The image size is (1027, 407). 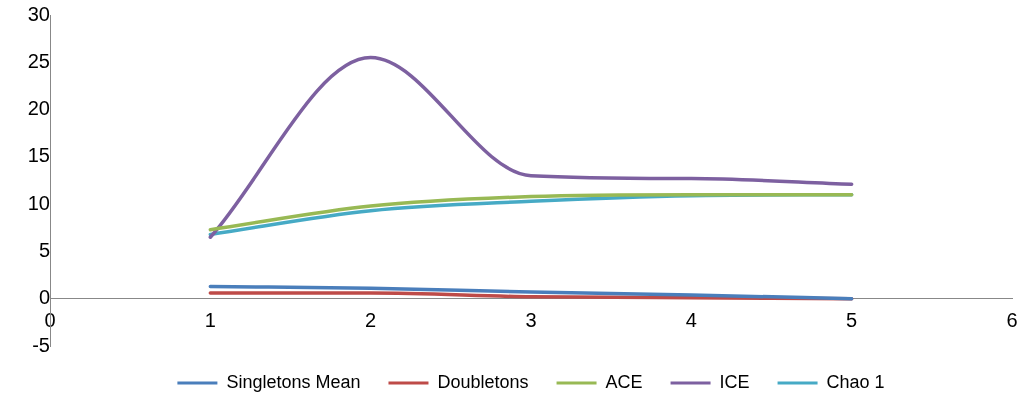 I want to click on y-tick-label: 30, so click(x=38, y=13).